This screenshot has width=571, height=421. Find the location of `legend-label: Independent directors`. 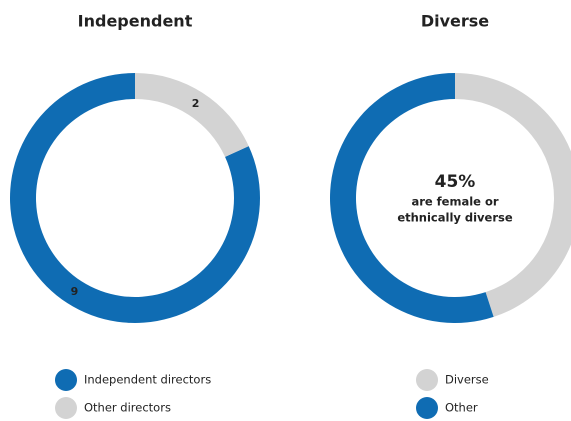

legend-label: Independent directors is located at coordinates (147, 380).